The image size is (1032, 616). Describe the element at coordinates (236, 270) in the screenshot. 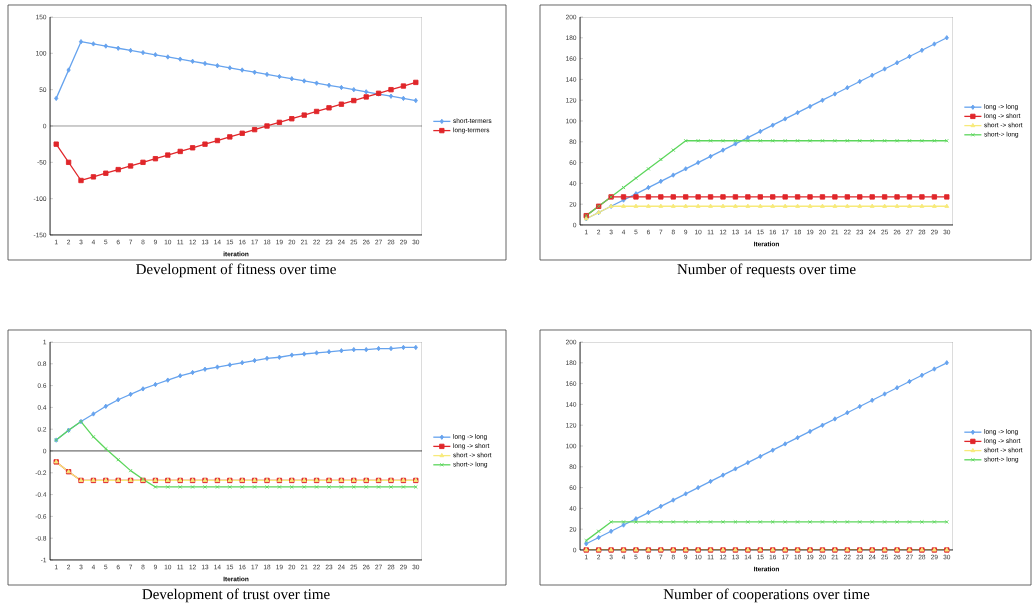

I see `text: Development of fitness over time` at that location.